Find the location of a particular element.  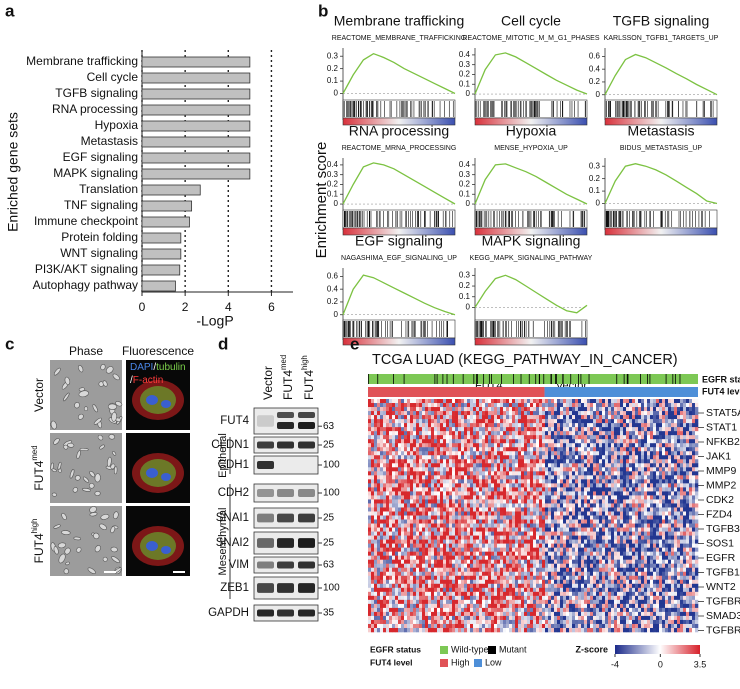

label-sup: high is located at coordinates (304, 362).